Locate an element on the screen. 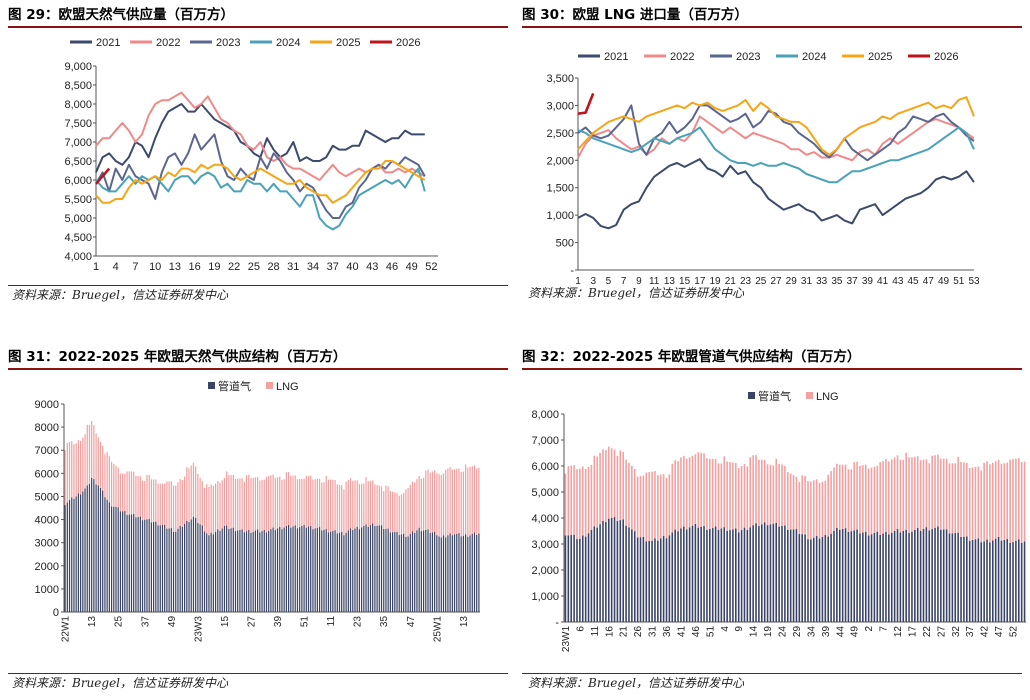 The width and height of the screenshot is (1030, 700). x-tick-label: 9 is located at coordinates (739, 629).